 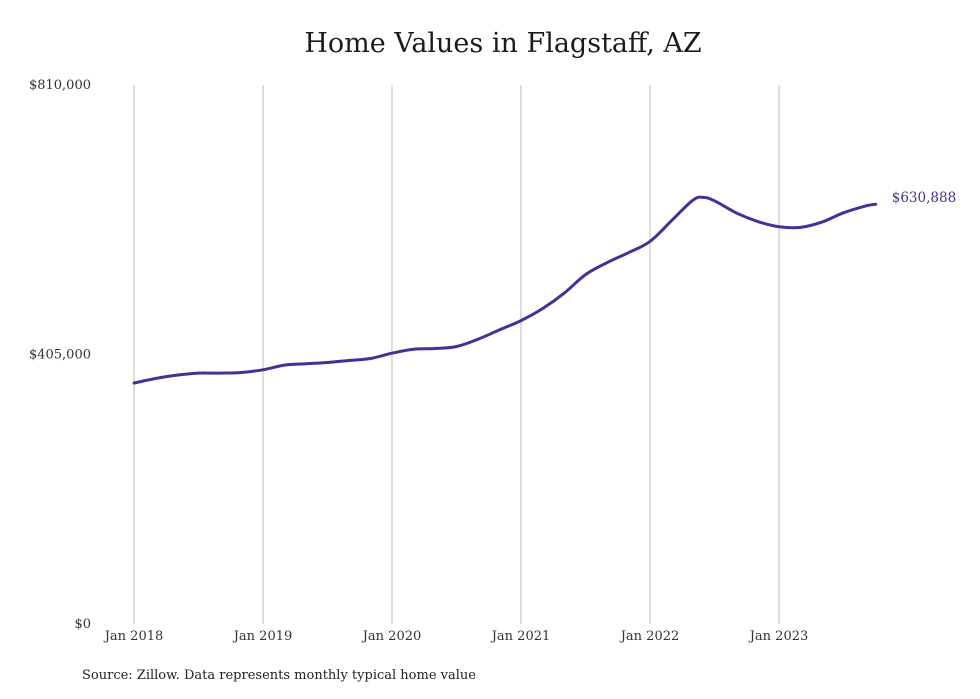 I want to click on end-value-label: $630,888, so click(x=924, y=198).